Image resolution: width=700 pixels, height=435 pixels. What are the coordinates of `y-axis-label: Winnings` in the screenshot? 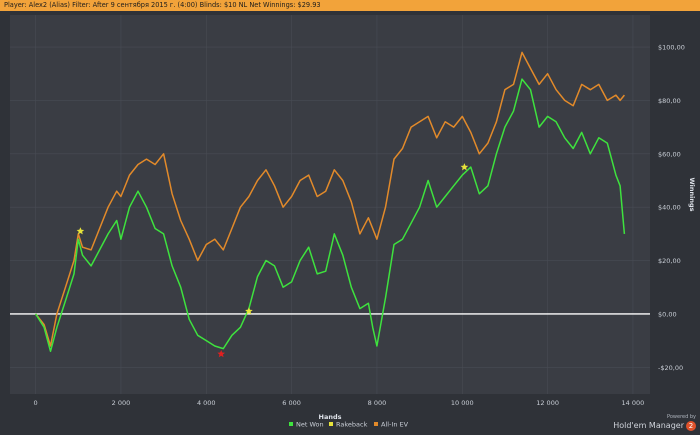 It's located at (692, 194).